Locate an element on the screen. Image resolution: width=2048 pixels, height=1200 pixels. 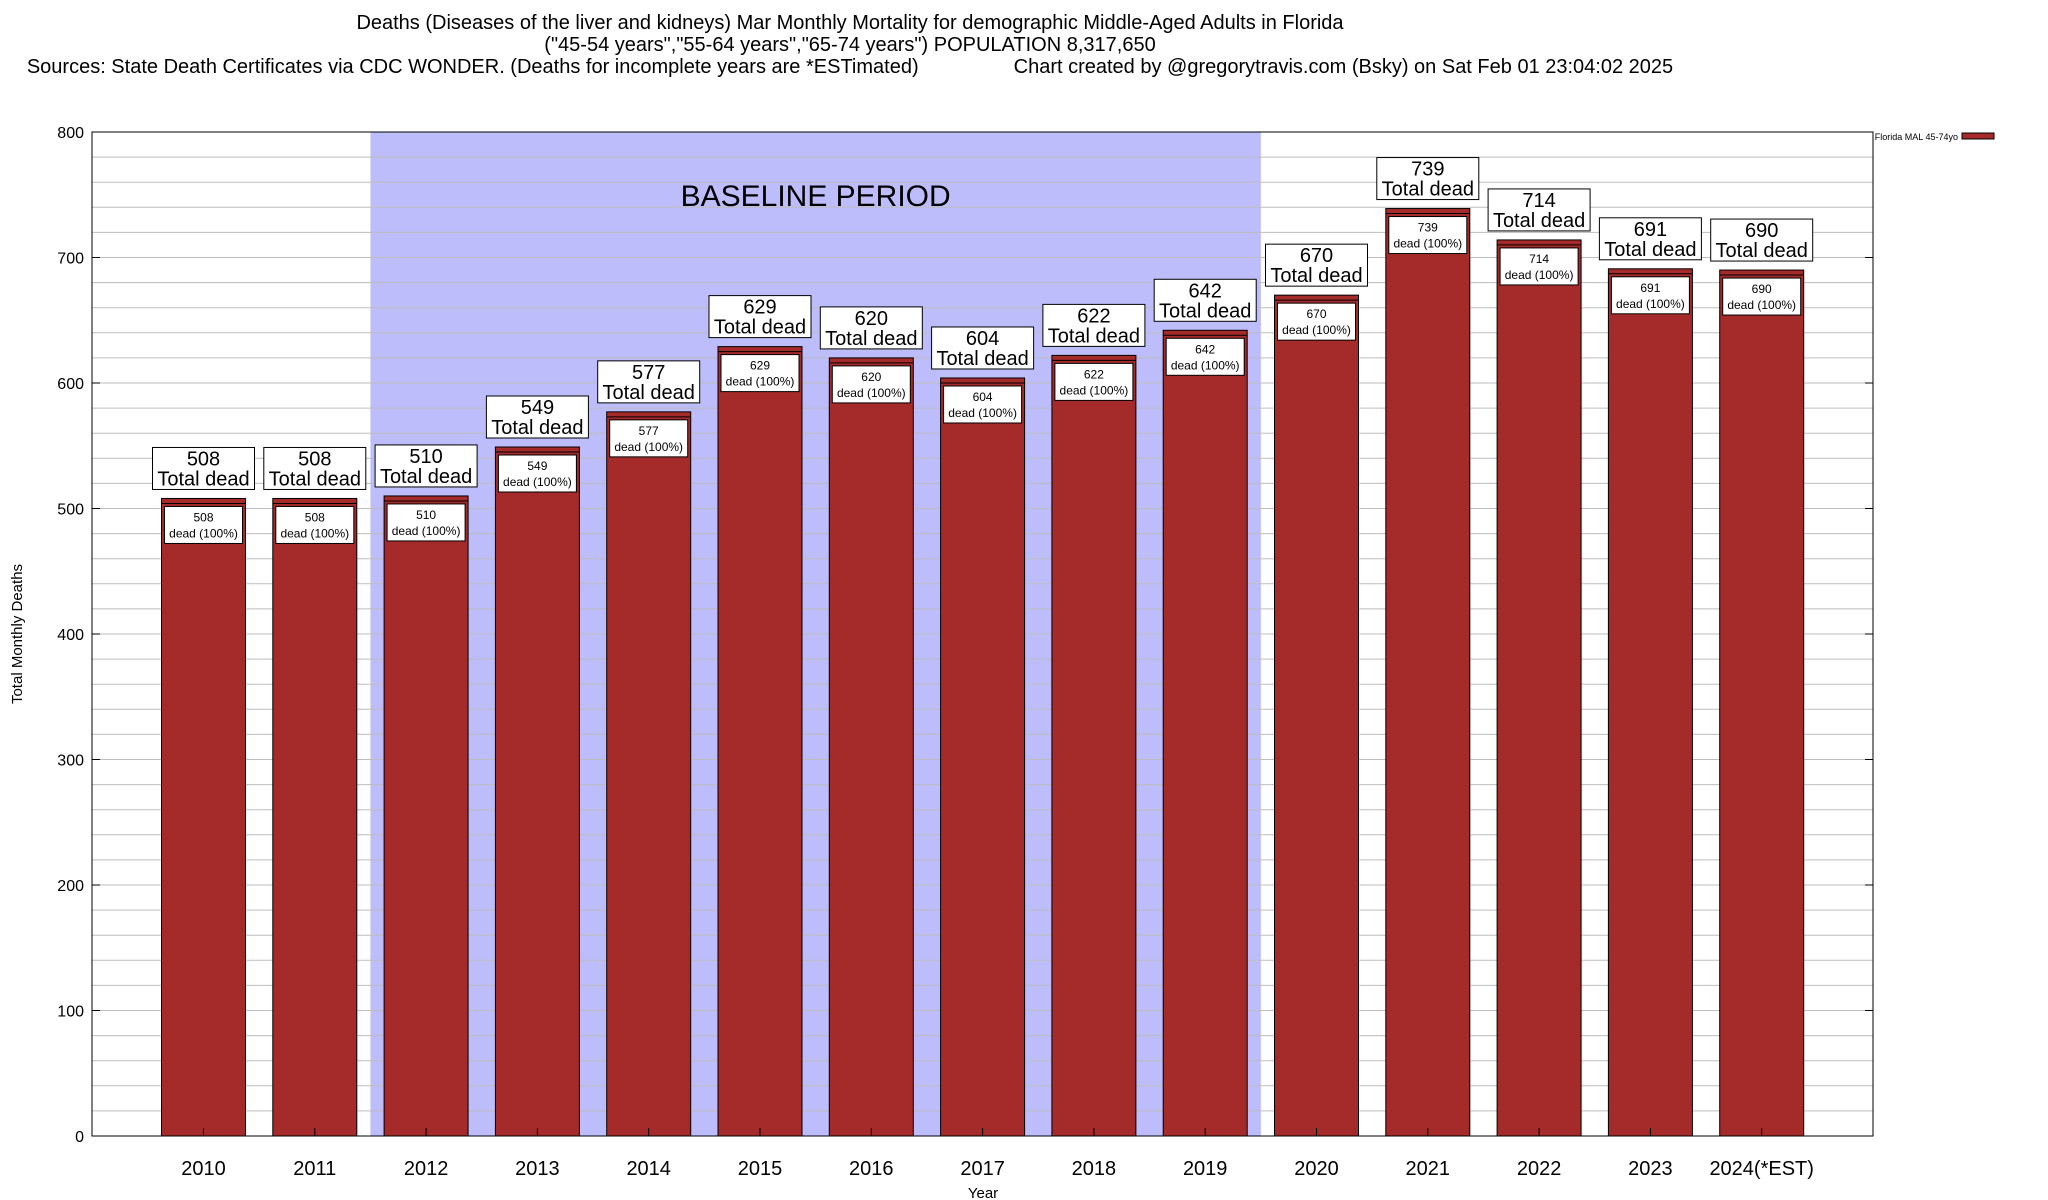
total-value-label: 629 is located at coordinates (759, 308).